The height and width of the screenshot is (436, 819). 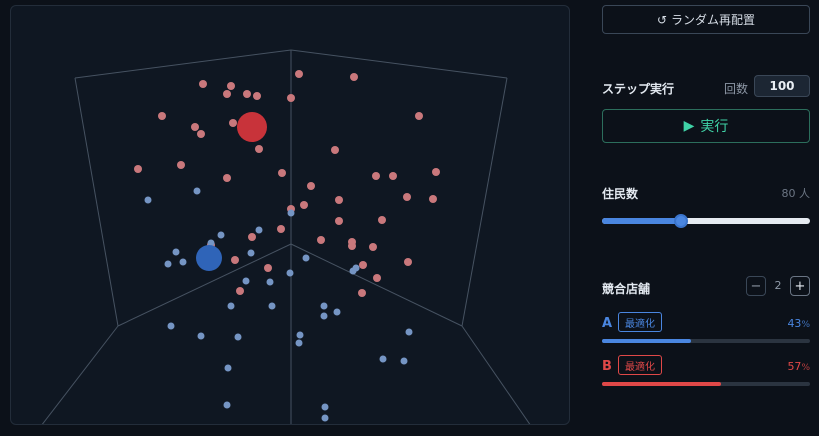 What do you see at coordinates (798, 366) in the screenshot?
I see `store-share-percent: 57%` at bounding box center [798, 366].